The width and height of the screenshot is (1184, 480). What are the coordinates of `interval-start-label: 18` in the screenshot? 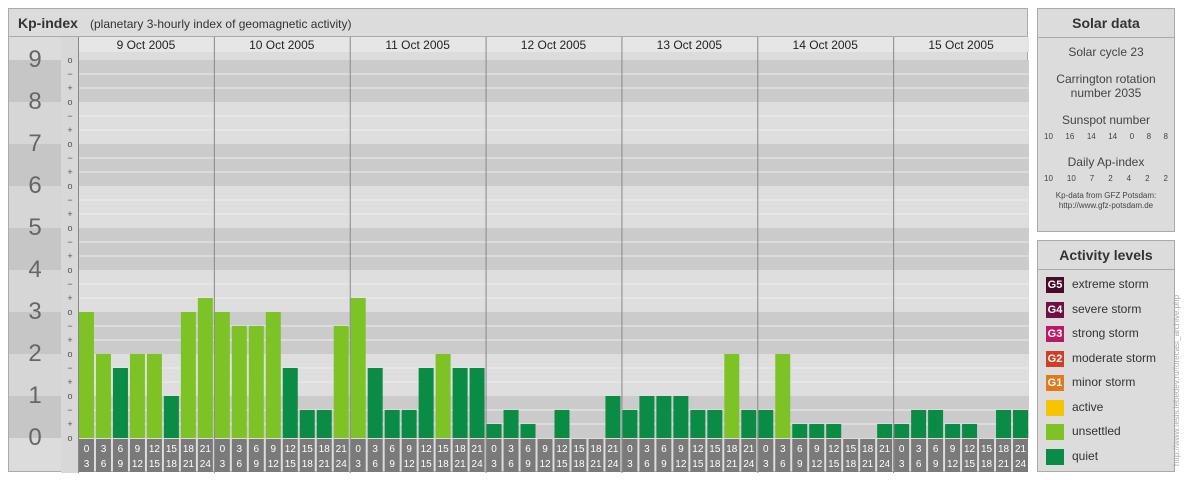 It's located at (596, 449).